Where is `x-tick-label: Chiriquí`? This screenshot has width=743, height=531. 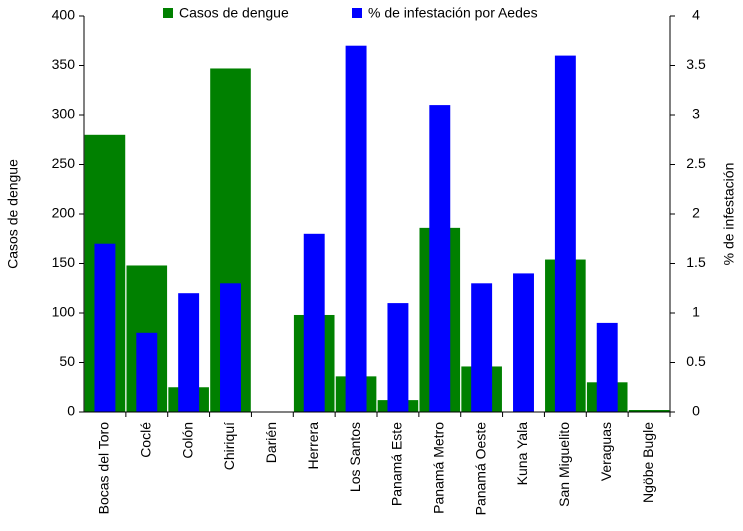
x-tick-label: Chiriquí is located at coordinates (229, 446).